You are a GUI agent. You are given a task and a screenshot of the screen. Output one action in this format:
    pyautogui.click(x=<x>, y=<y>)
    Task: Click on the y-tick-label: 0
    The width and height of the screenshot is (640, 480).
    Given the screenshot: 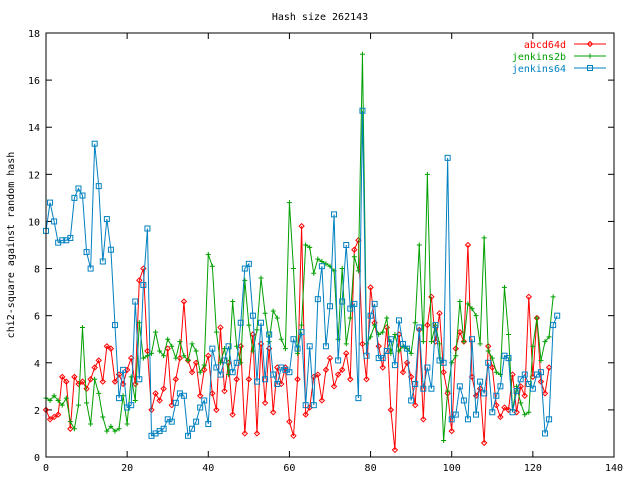 What is the action you would take?
    pyautogui.click(x=37, y=458)
    